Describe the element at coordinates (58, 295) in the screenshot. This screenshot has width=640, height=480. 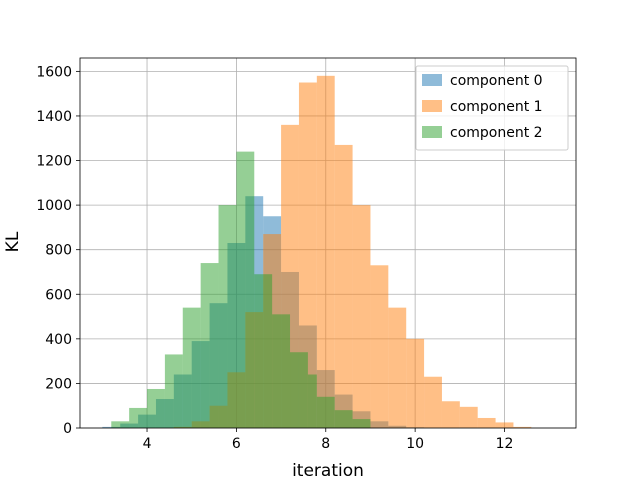
I see `y-tick-label: 600` at that location.